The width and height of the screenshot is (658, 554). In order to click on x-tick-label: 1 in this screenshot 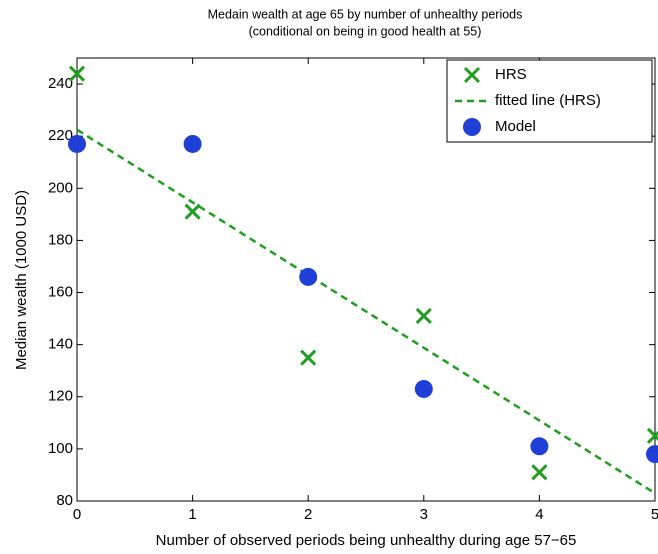, I will do `click(192, 514)`.